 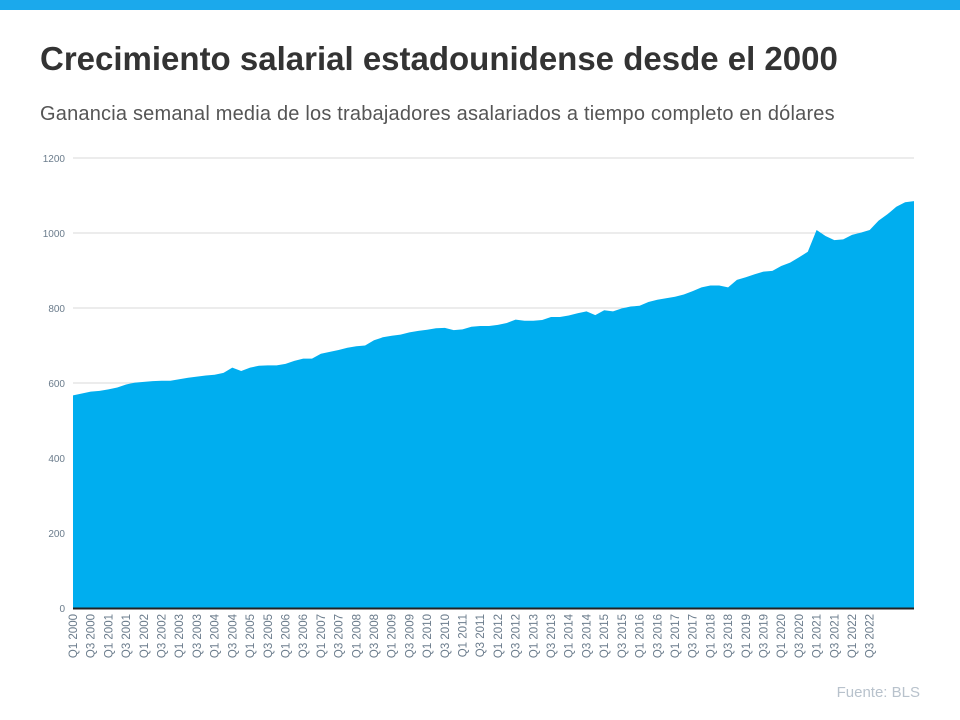 What do you see at coordinates (357, 636) in the screenshot?
I see `x-tick-label: Q1 2008` at bounding box center [357, 636].